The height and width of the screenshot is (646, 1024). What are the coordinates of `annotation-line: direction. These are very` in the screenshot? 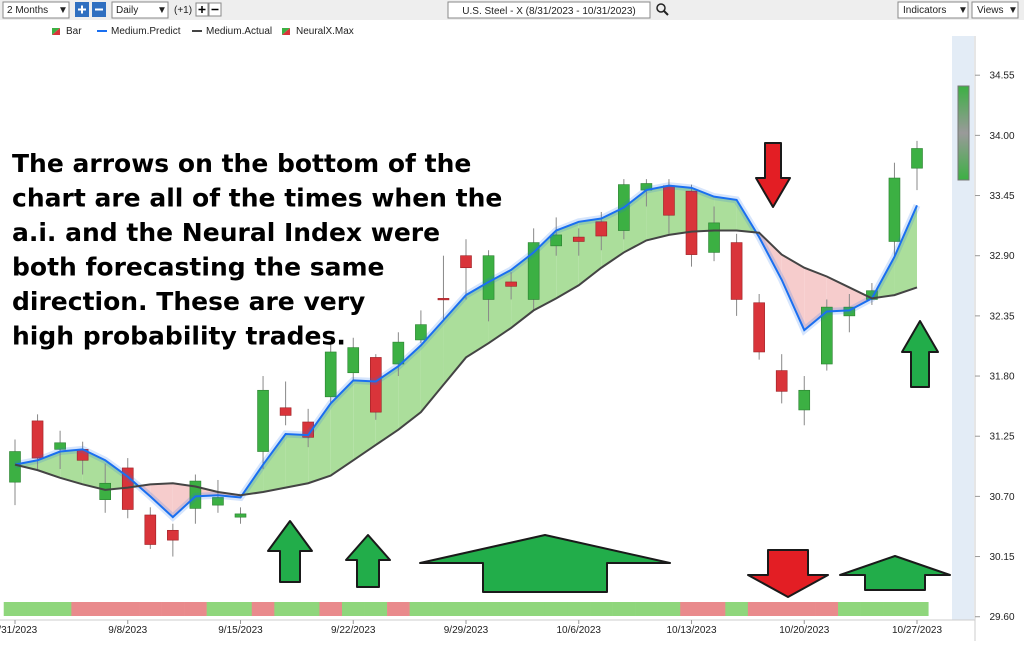 It's located at (188, 301).